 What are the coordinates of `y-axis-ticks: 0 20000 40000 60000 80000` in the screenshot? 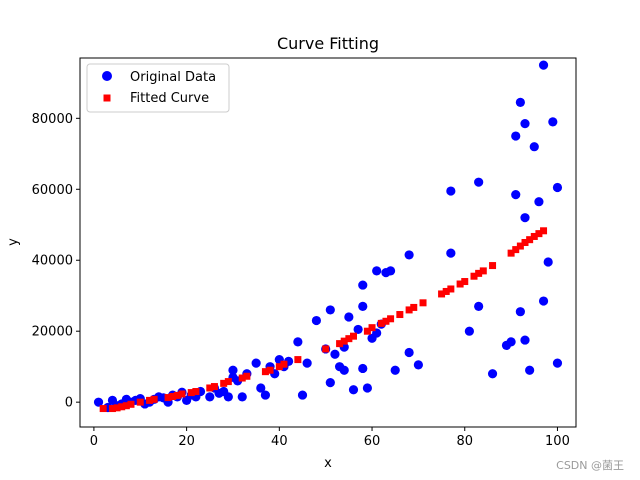 It's located at (56, 261).